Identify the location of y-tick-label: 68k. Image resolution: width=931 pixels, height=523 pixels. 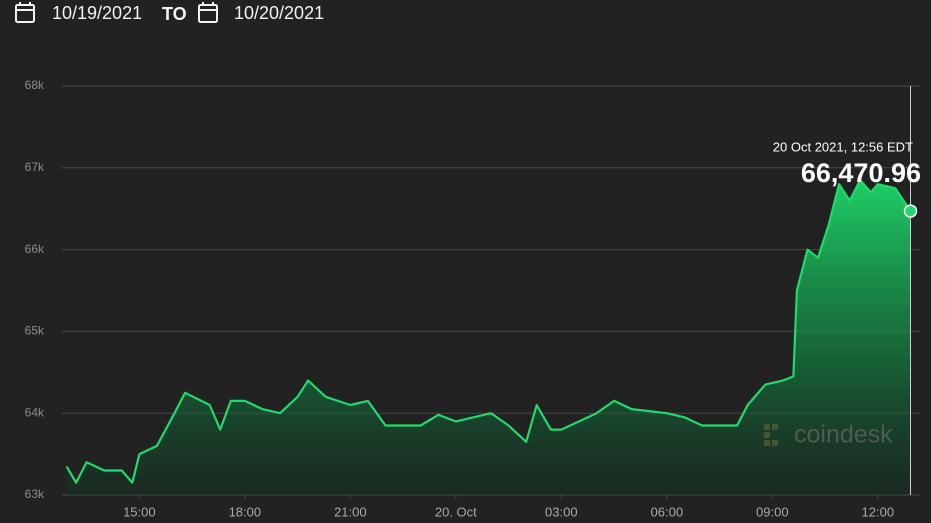
(35, 85).